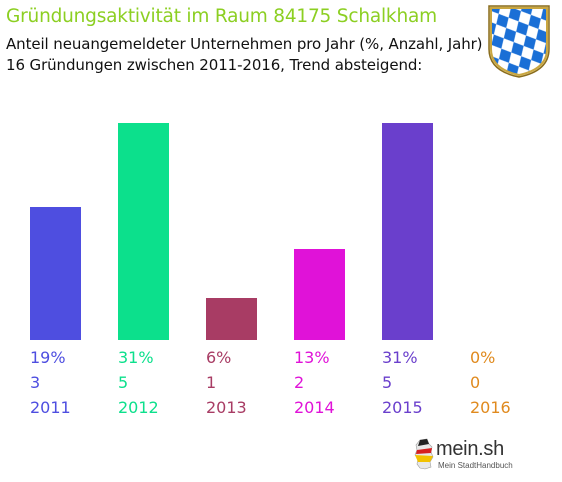 This screenshot has height=482, width=562. Describe the element at coordinates (211, 382) in the screenshot. I see `count-label-2013: 1` at that location.